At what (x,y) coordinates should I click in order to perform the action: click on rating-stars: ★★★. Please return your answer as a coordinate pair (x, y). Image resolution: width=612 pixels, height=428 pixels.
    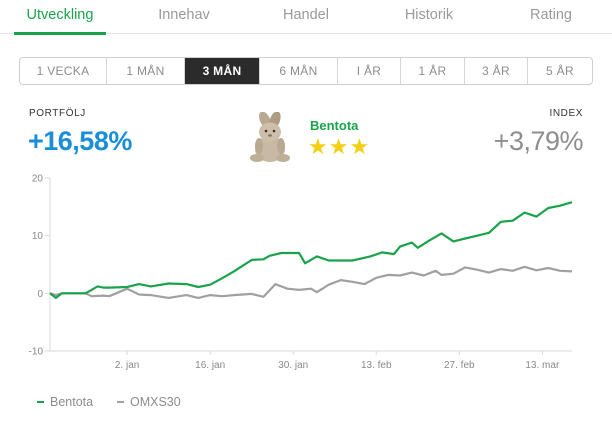
    Looking at the image, I should click on (339, 146).